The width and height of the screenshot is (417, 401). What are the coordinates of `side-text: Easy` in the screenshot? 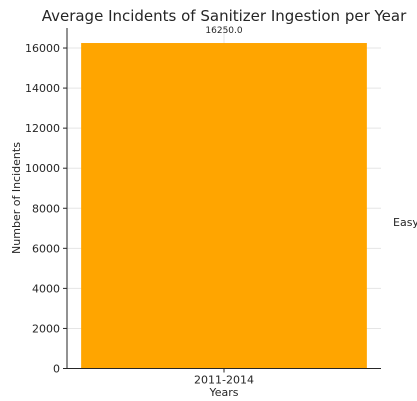 It's located at (405, 222).